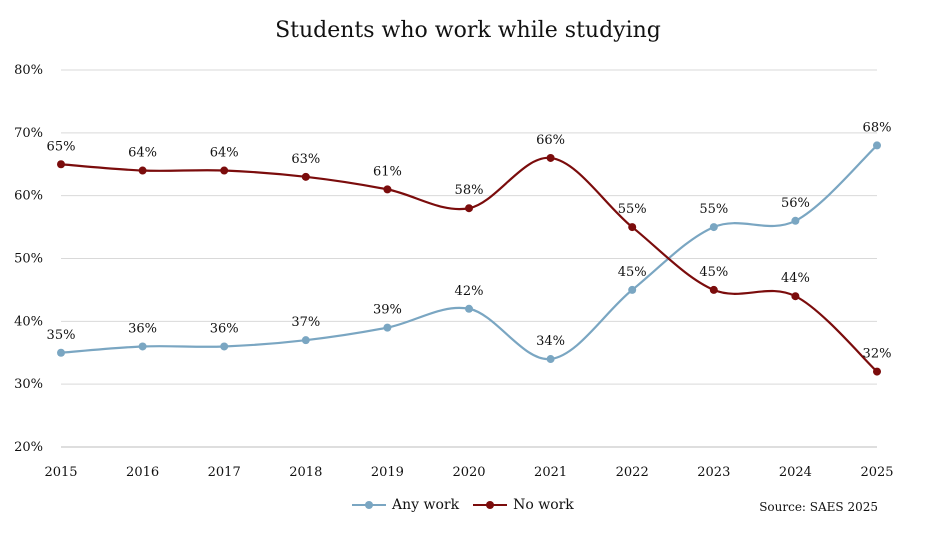 The image size is (936, 544). Describe the element at coordinates (876, 472) in the screenshot. I see `x-tick-label: 2025` at that location.